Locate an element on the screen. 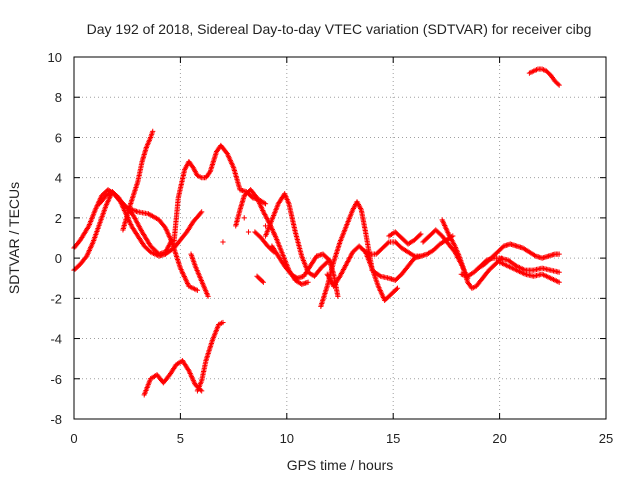 The height and width of the screenshot is (480, 640). y-tick-label: -6 is located at coordinates (56, 379).